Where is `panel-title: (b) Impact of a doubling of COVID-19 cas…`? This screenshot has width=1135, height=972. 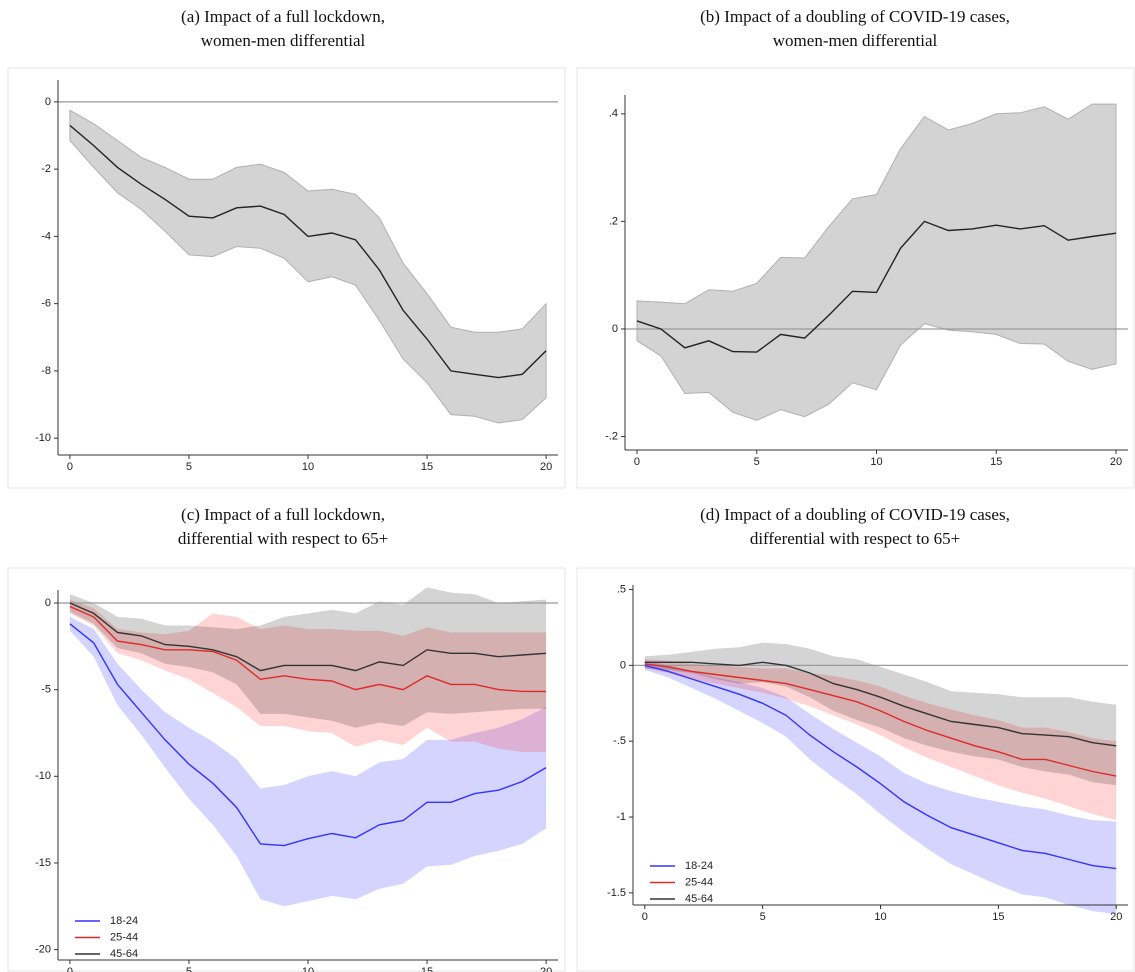
panel-title: (b) Impact of a doubling of COVID-19 cas… is located at coordinates (855, 16).